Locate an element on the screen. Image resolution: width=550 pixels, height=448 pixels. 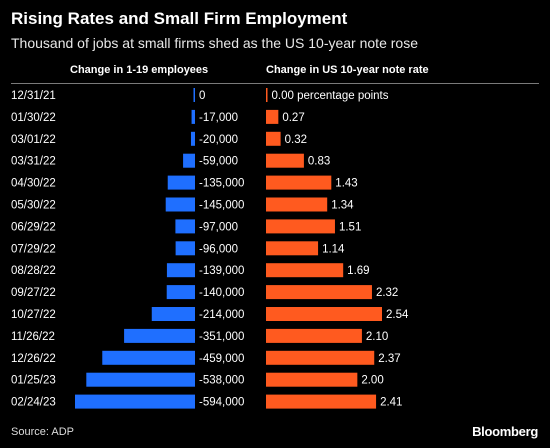
rate-value-label: 0.32 is located at coordinates (296, 140).